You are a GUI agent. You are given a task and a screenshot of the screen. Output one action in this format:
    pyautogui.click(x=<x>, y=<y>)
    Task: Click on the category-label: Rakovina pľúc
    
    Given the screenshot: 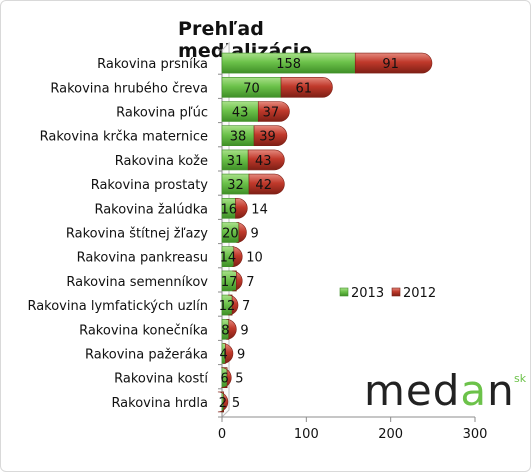 What is the action you would take?
    pyautogui.click(x=162, y=113)
    